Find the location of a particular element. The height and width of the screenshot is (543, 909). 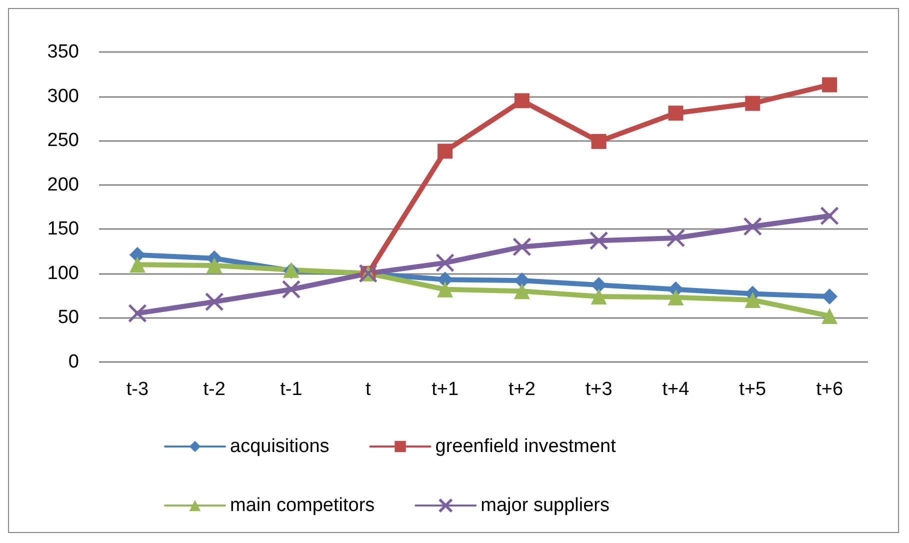

x-tick-label: t+5 is located at coordinates (752, 389).